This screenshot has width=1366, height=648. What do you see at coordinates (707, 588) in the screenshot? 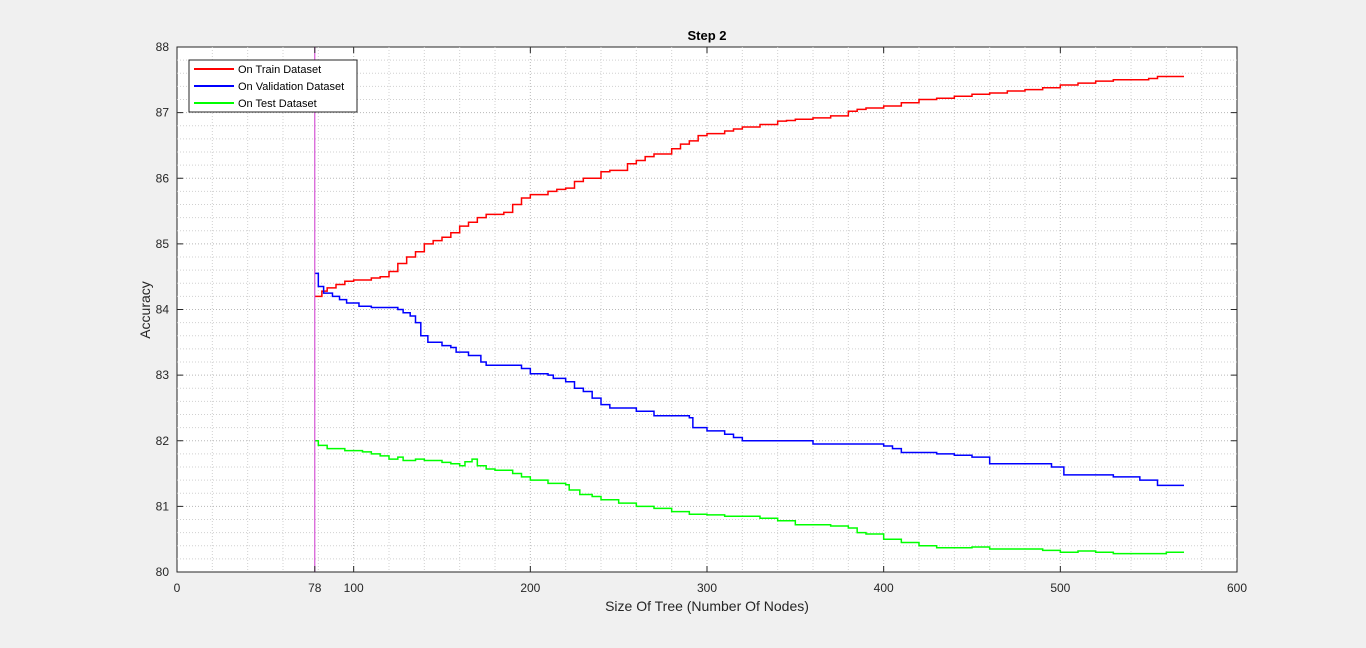
I see `x-tick-label: 300` at bounding box center [707, 588].